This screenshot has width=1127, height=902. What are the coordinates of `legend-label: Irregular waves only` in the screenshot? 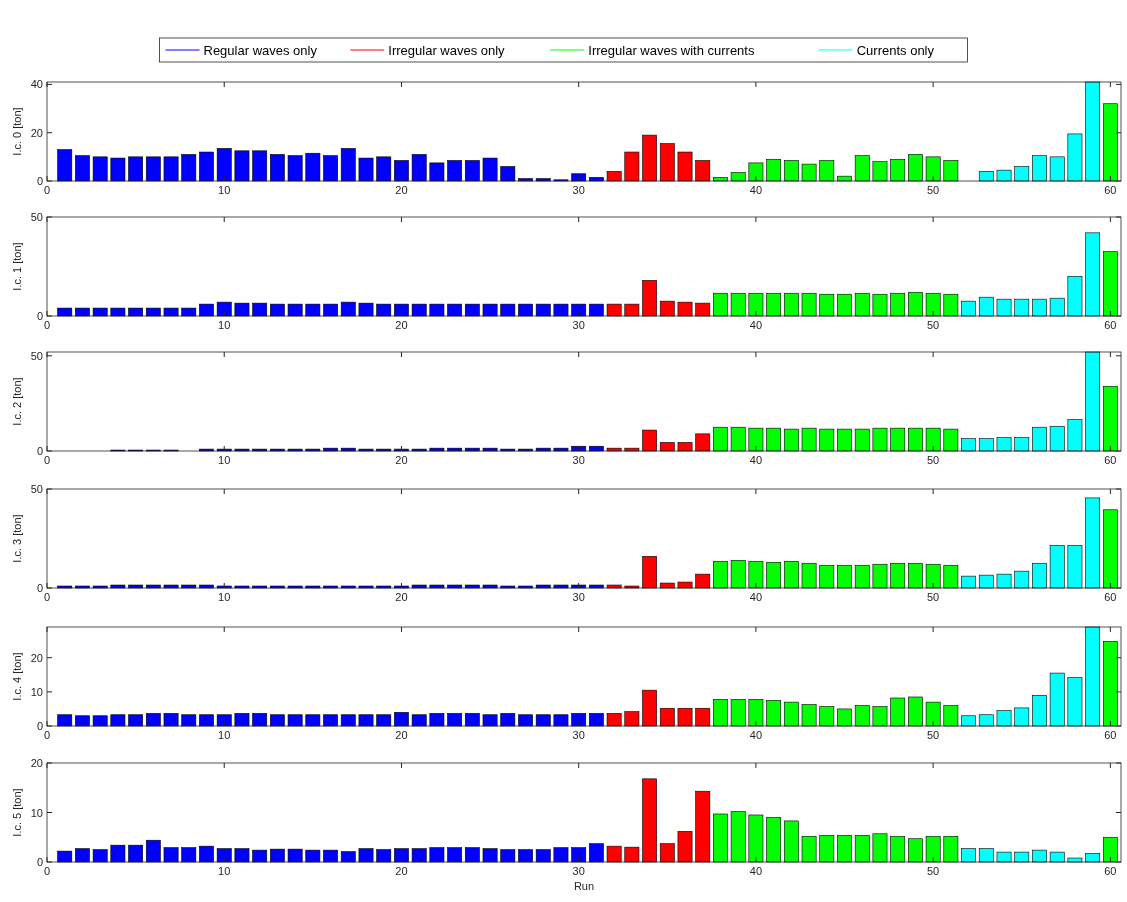 It's located at (447, 50).